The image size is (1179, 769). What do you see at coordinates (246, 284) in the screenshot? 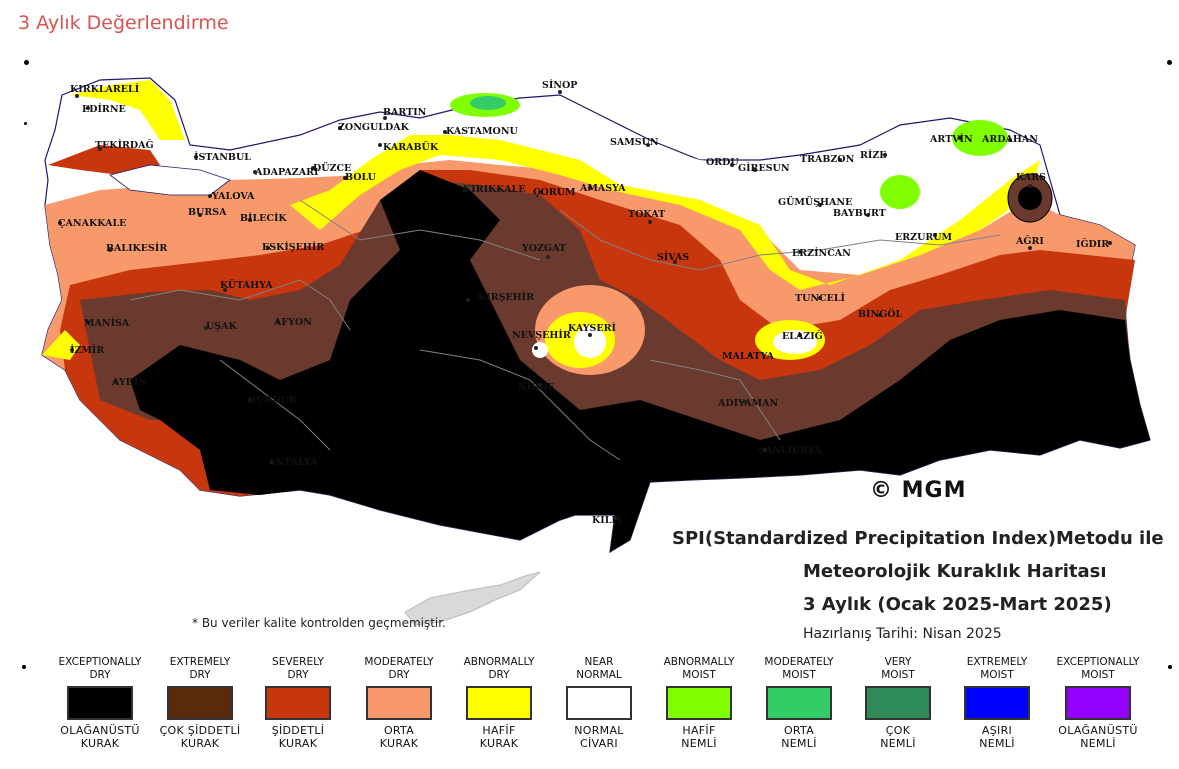
I see `city-kutahya: KÜTAHYA` at bounding box center [246, 284].